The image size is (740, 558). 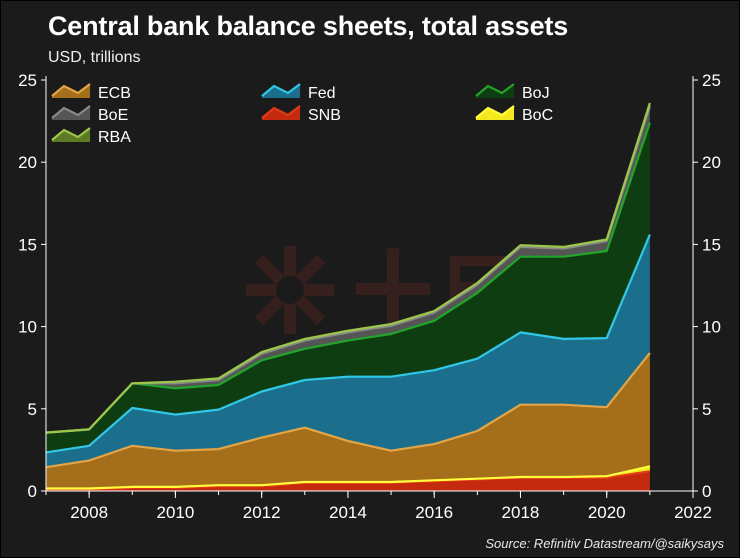 I want to click on x-tick-label: 2012, so click(x=262, y=512).